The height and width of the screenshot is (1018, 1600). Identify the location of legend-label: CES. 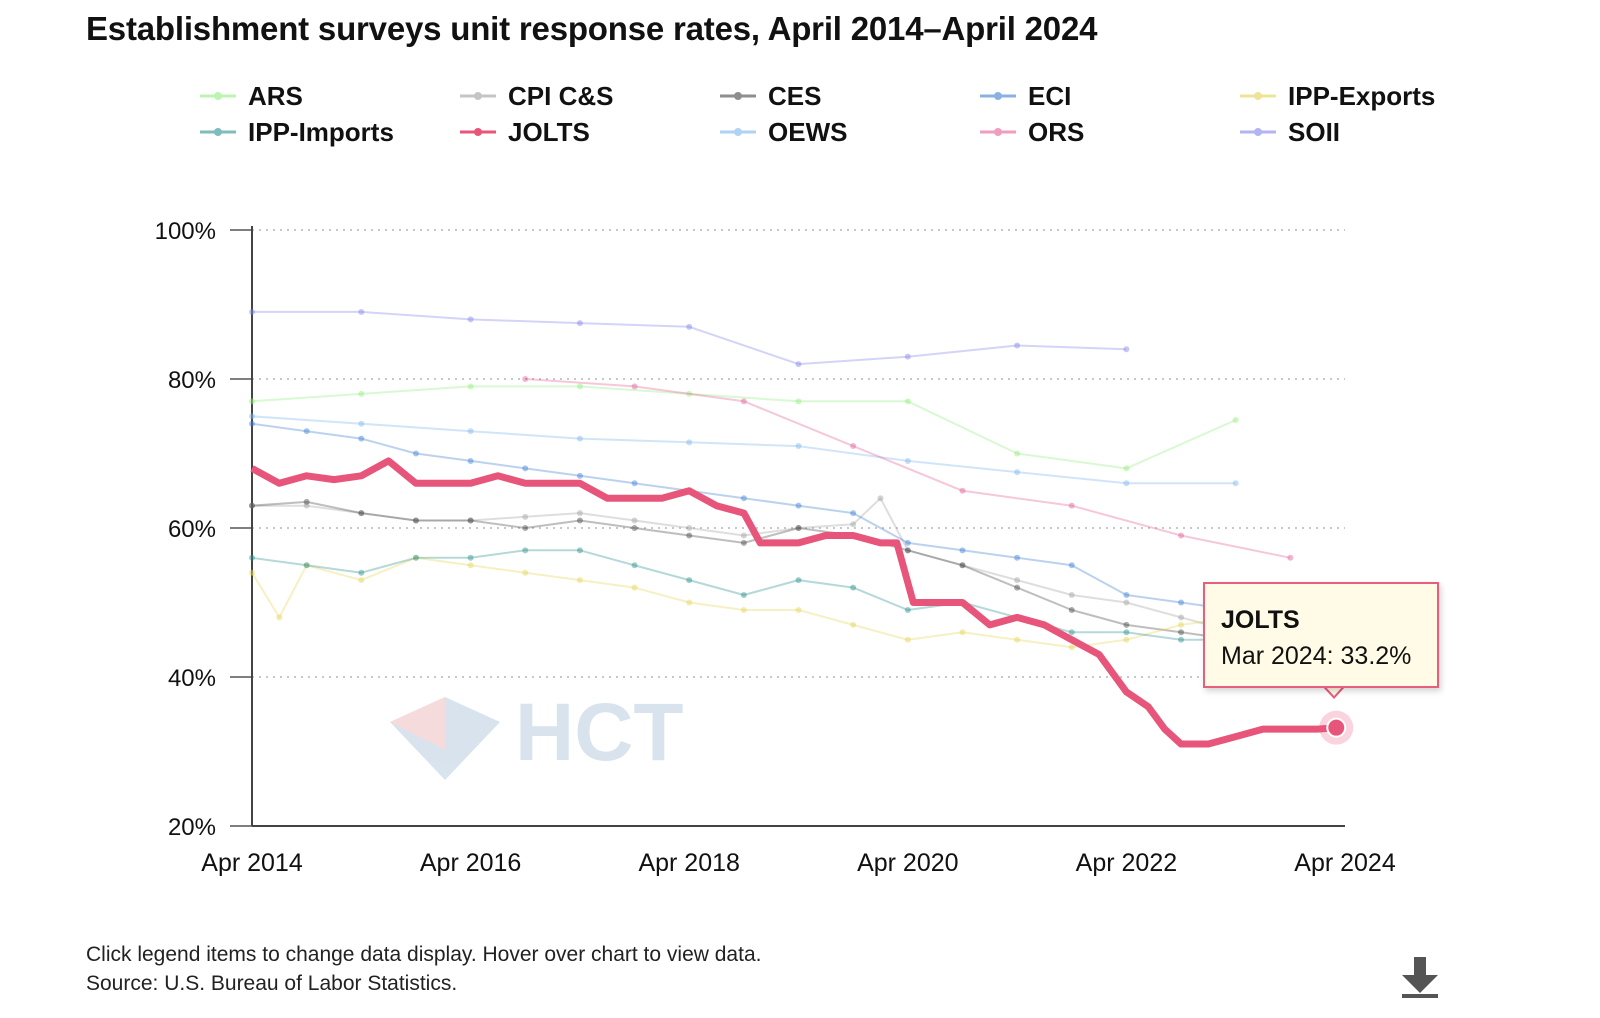
(795, 95).